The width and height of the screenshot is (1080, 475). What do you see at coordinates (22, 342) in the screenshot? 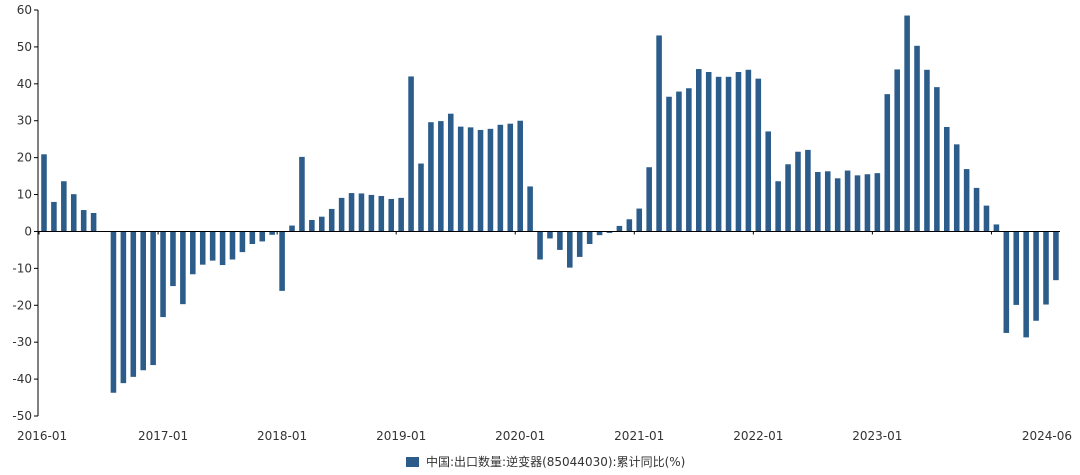
I see `y-tick-label: -30` at bounding box center [22, 342].